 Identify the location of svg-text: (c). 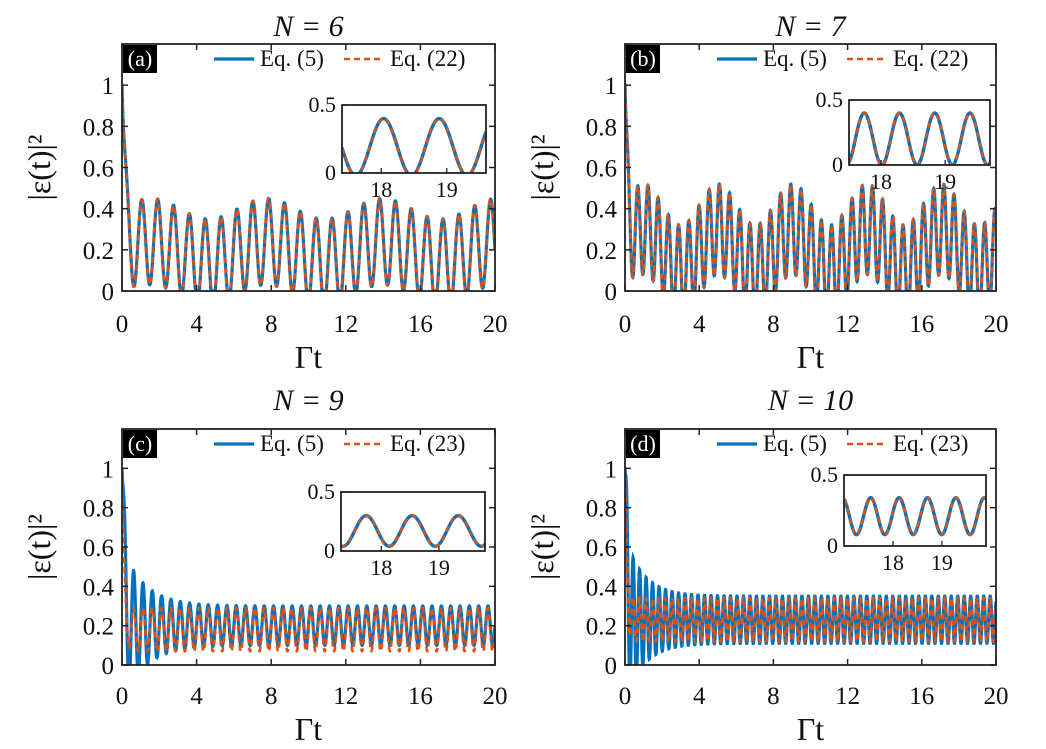
(140, 443).